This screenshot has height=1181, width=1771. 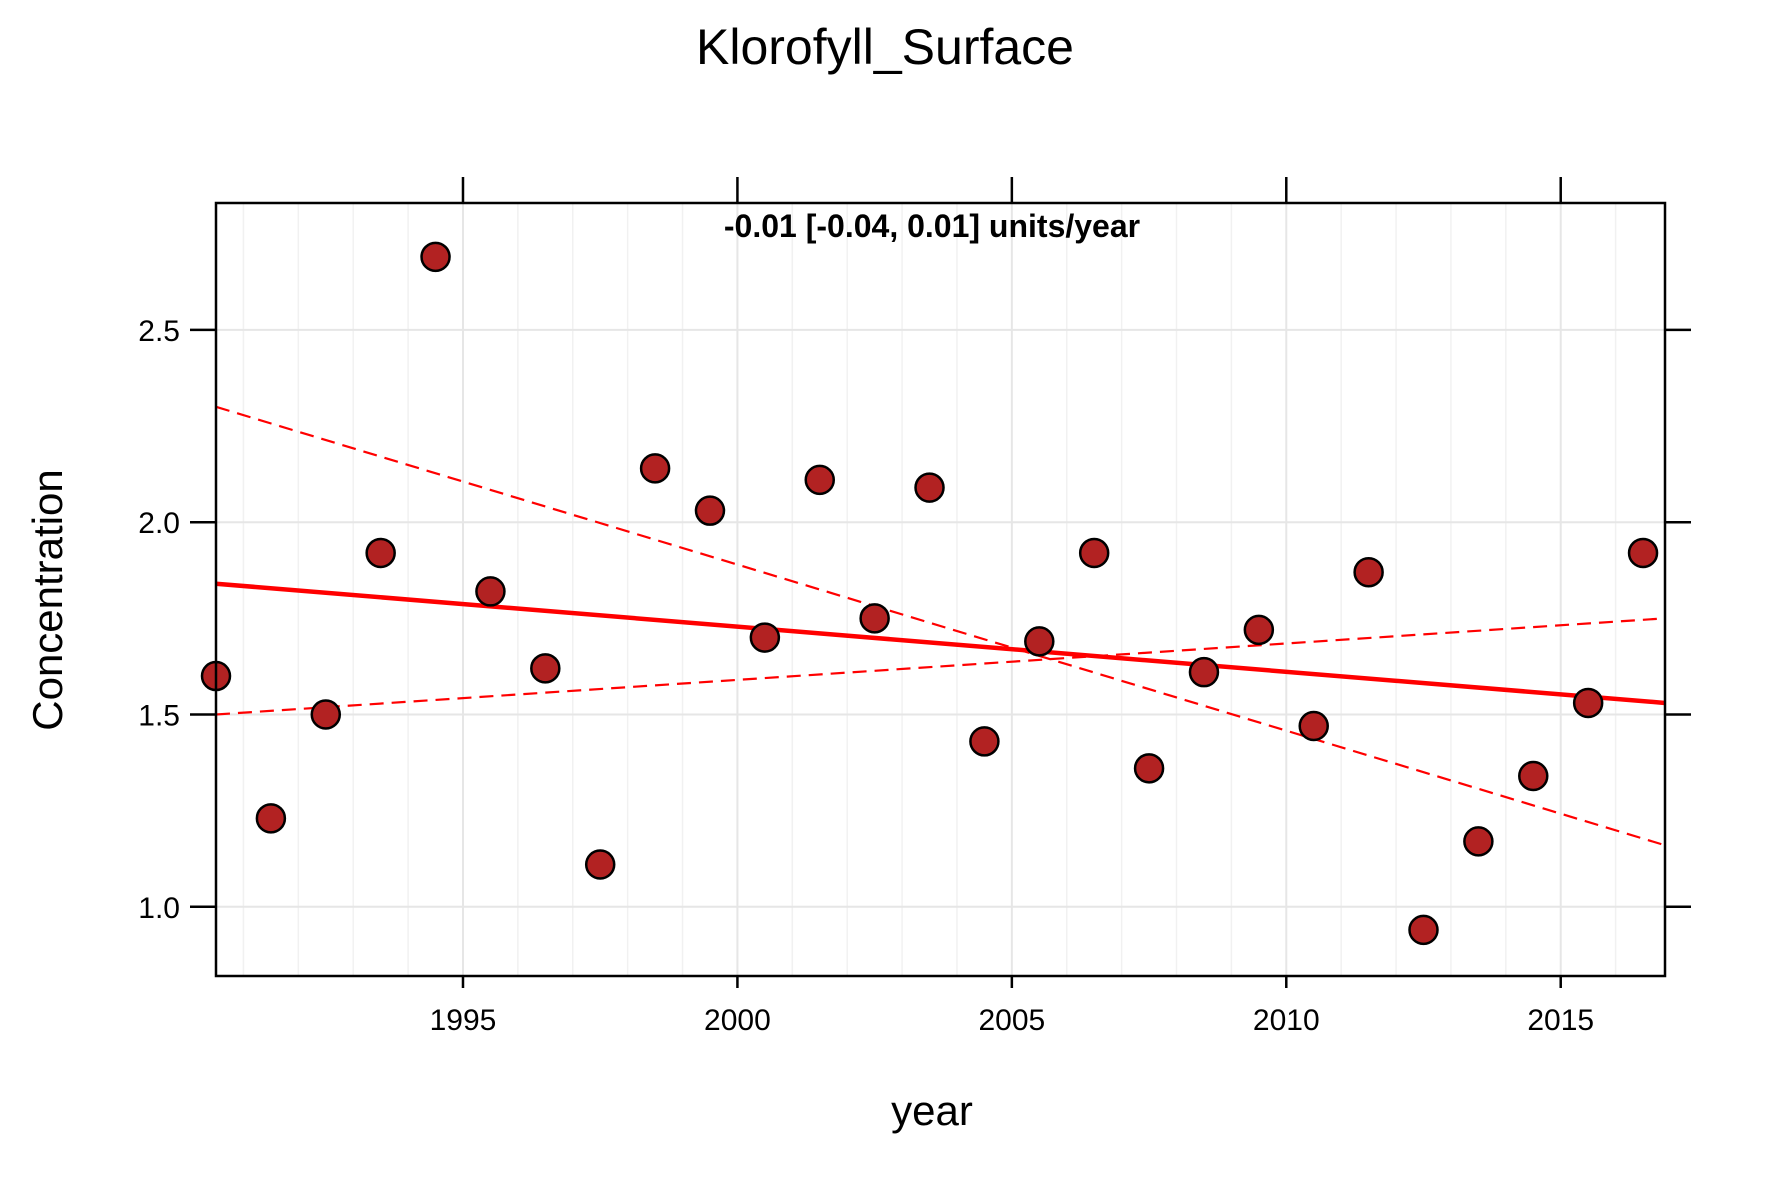 I want to click on chart-title: Klorofyll_Surface, so click(x=885, y=47).